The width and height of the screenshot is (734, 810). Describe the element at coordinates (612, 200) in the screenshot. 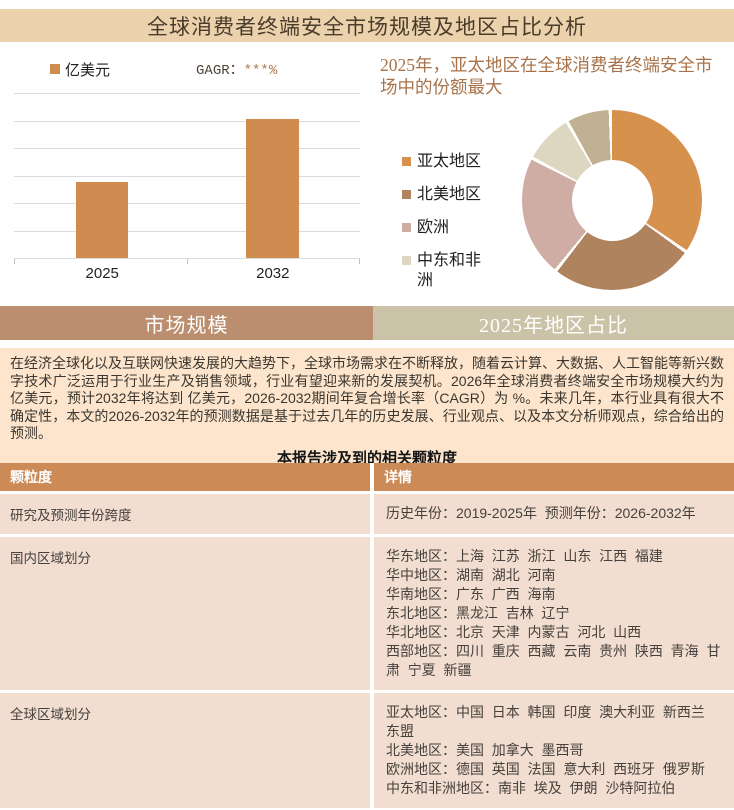

I see `donut-chart` at that location.